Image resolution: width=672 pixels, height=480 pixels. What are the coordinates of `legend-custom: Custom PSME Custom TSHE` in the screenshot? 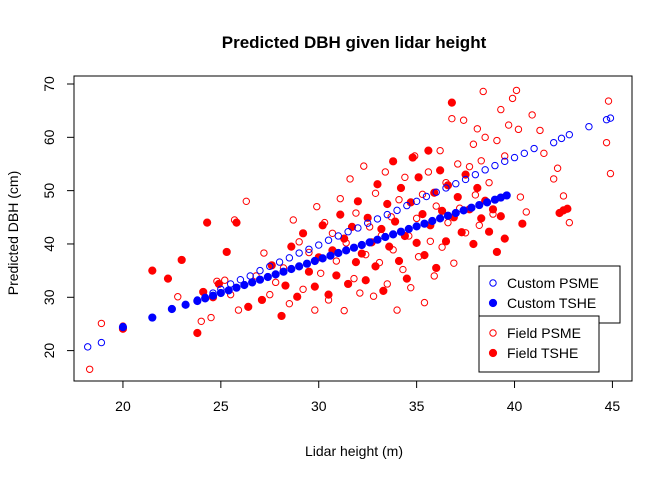 It's located at (549, 294).